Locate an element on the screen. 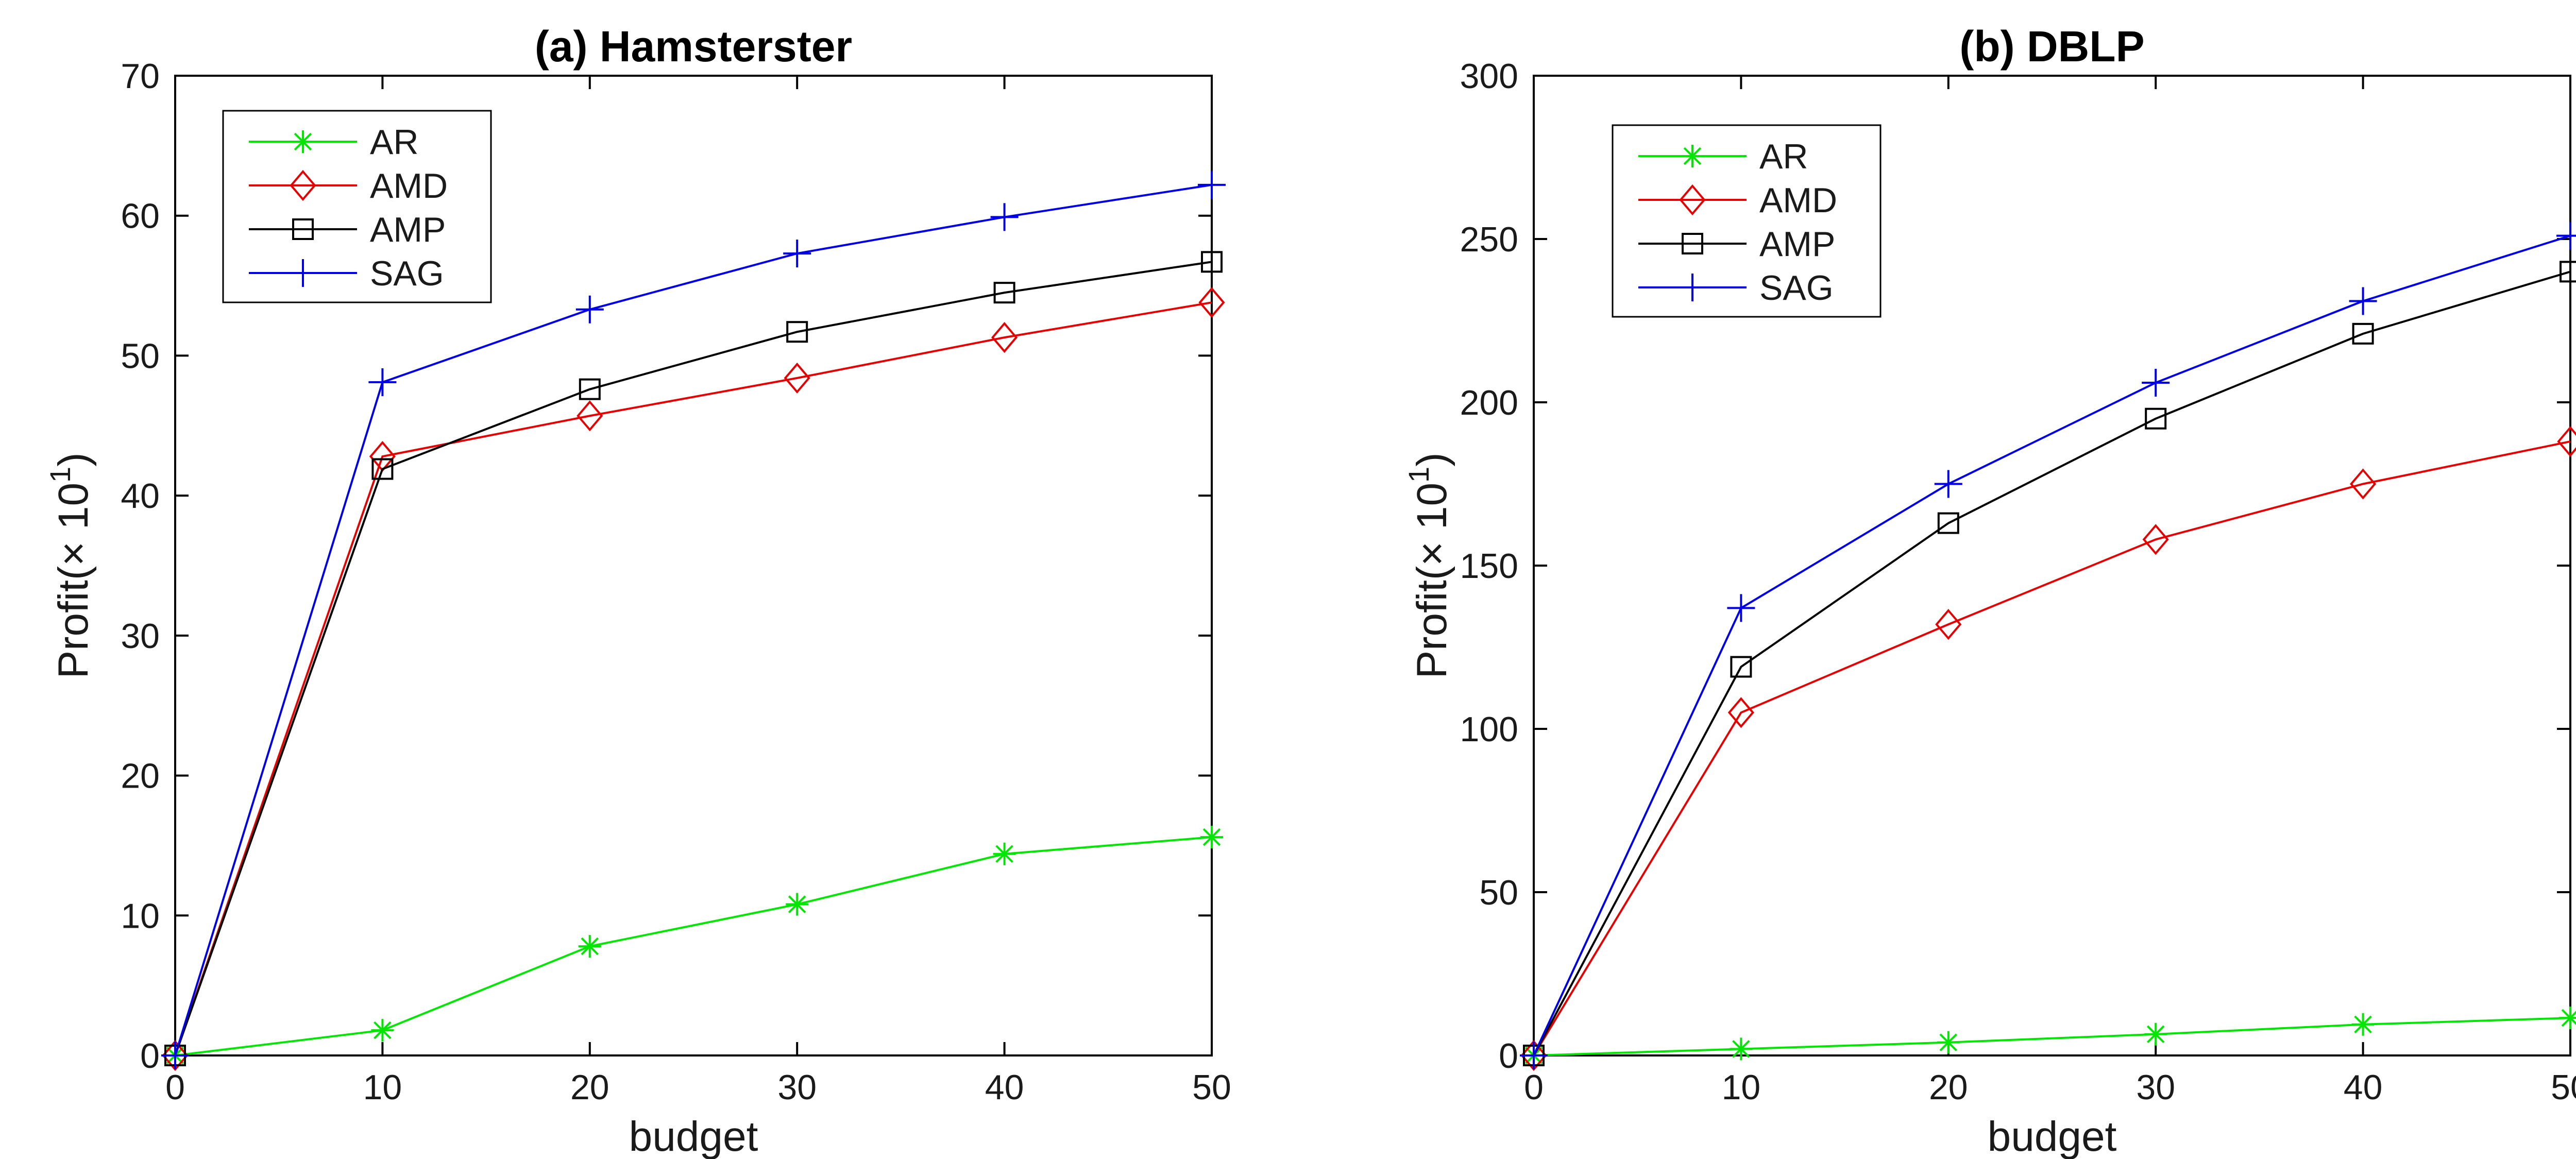 This screenshot has width=2576, height=1159. legend-label-sag: SAG is located at coordinates (407, 273).